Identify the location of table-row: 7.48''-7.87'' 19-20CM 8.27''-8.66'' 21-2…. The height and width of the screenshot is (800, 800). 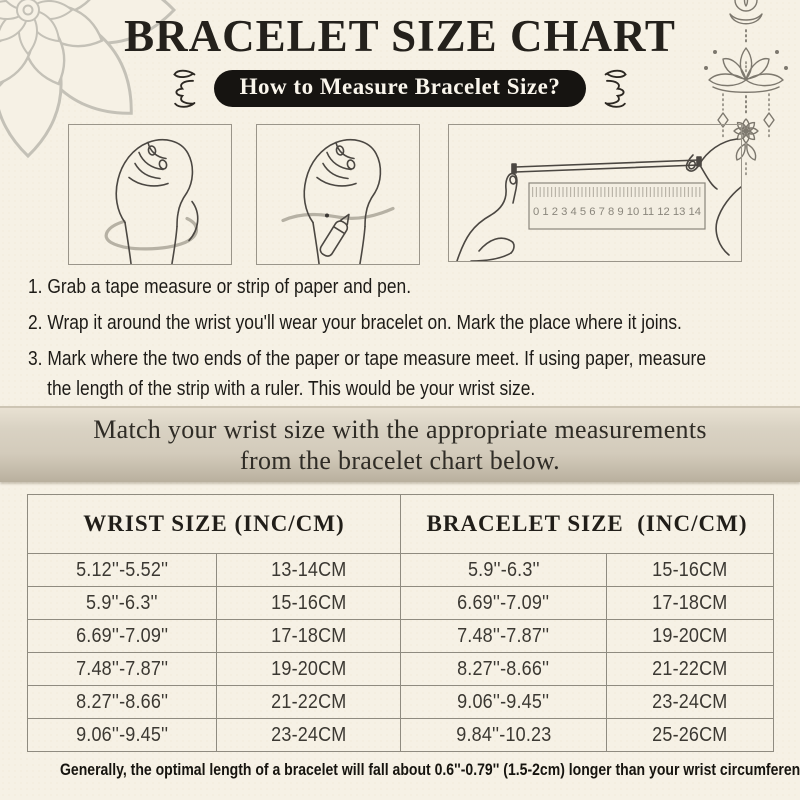
(400, 669).